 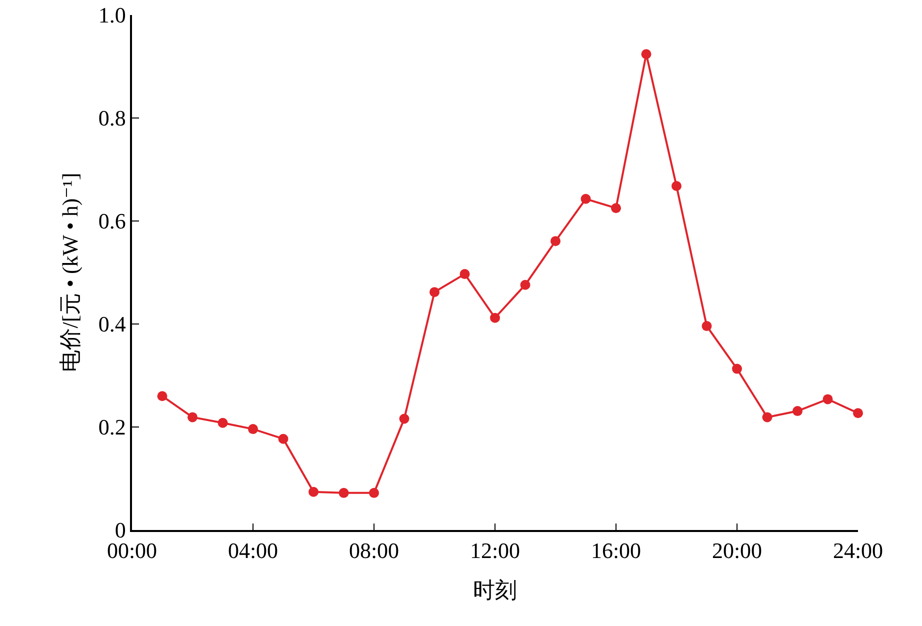 What do you see at coordinates (112, 324) in the screenshot?
I see `y-tick-label: 0.4` at bounding box center [112, 324].